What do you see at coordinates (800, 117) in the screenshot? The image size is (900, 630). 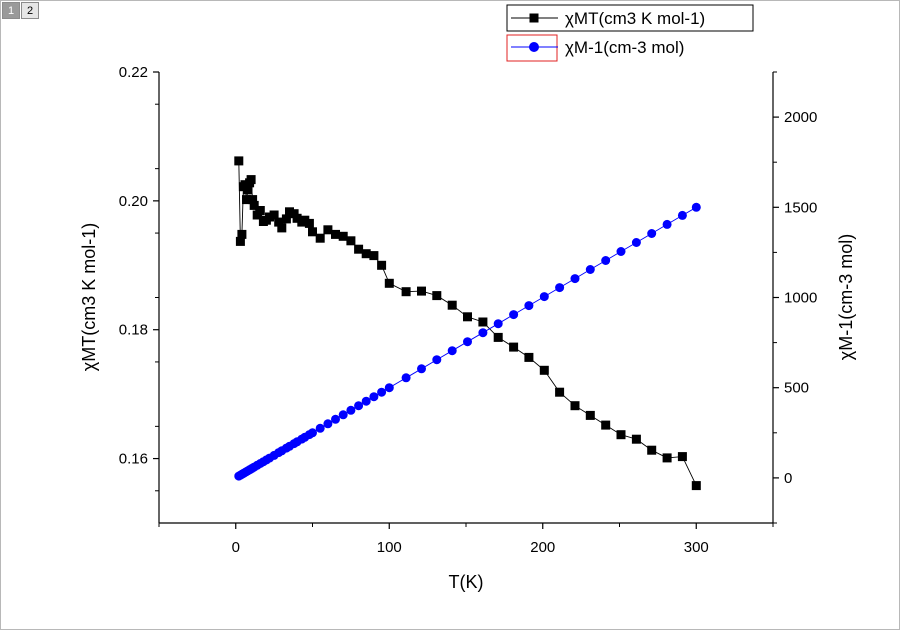 I see `y2-tick-label: 2000` at bounding box center [800, 117].